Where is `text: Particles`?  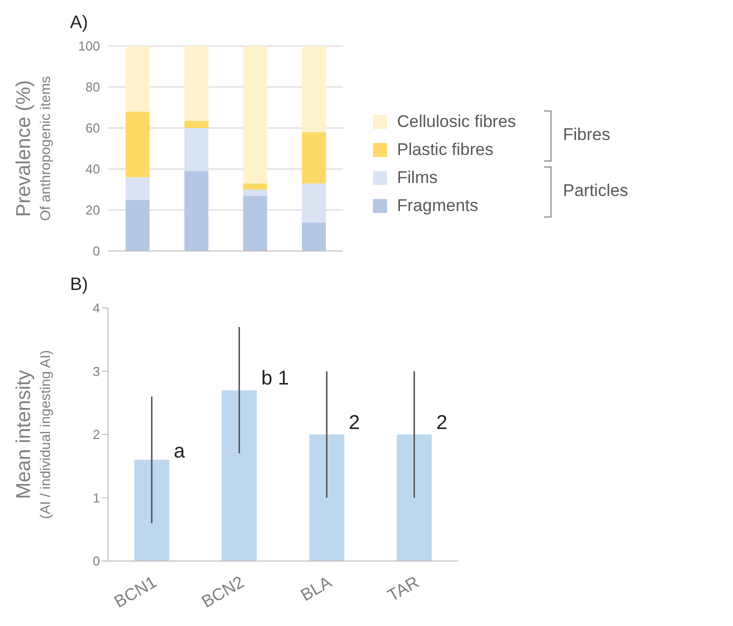 text: Particles is located at coordinates (595, 191).